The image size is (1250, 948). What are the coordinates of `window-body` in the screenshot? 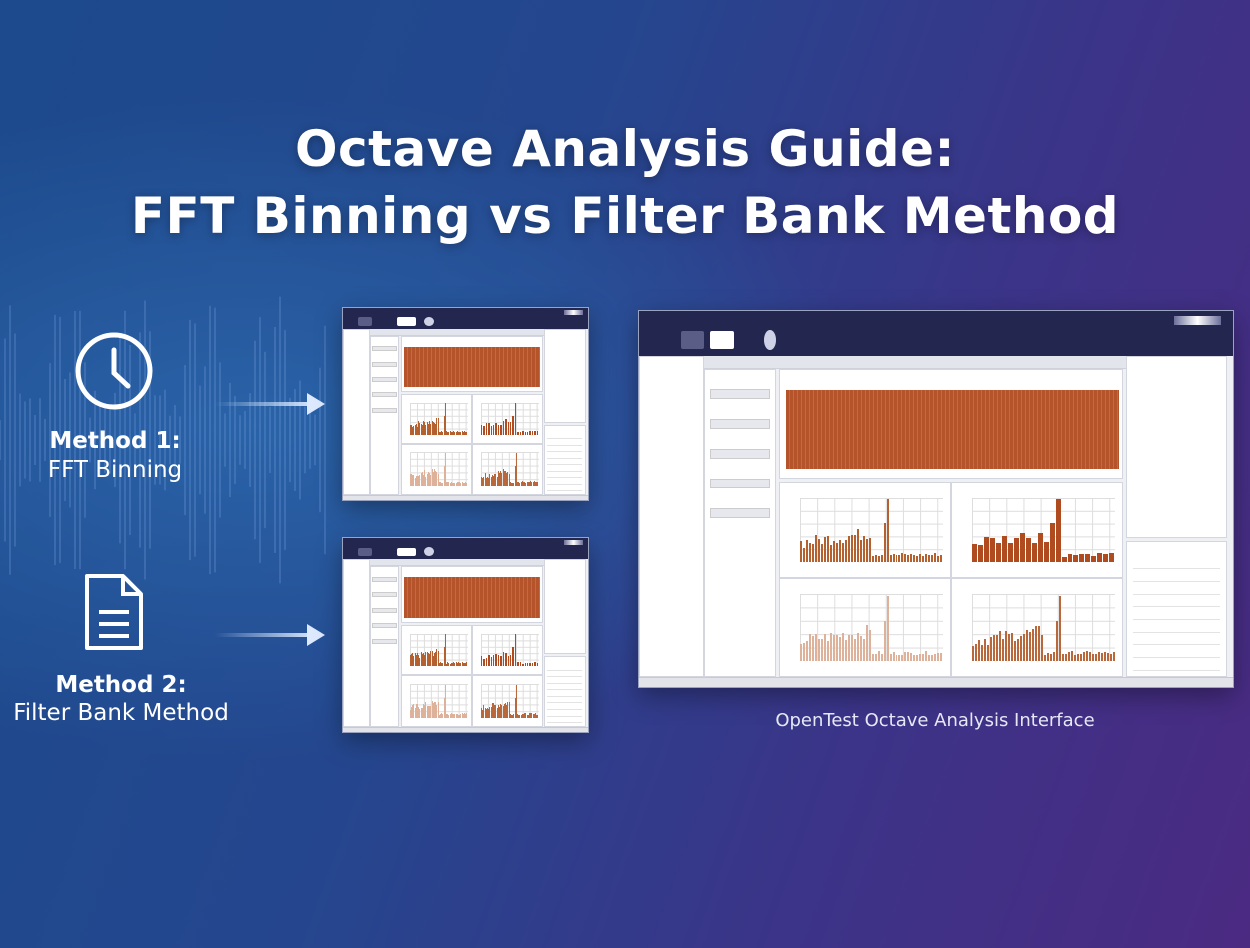 It's located at (465, 645).